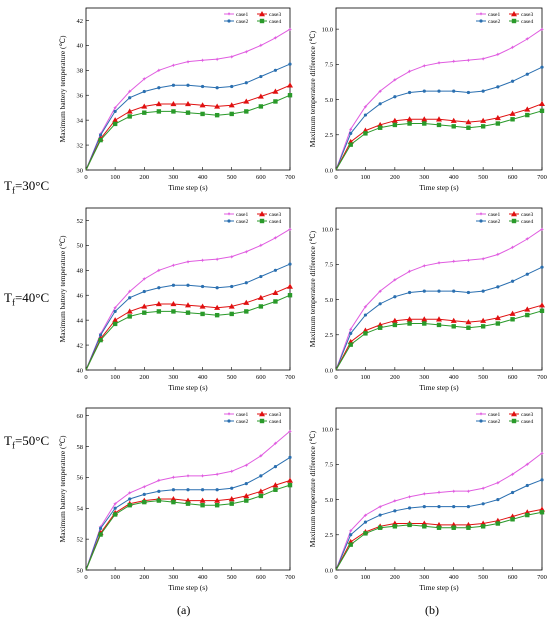  I want to click on series-line-case2, so click(188, 317).